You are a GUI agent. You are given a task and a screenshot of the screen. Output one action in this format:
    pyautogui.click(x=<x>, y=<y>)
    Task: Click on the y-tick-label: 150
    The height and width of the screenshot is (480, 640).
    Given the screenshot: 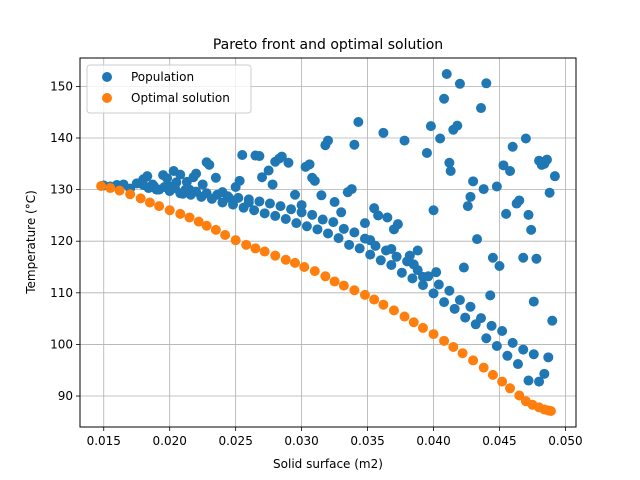 What is the action you would take?
    pyautogui.click(x=61, y=86)
    